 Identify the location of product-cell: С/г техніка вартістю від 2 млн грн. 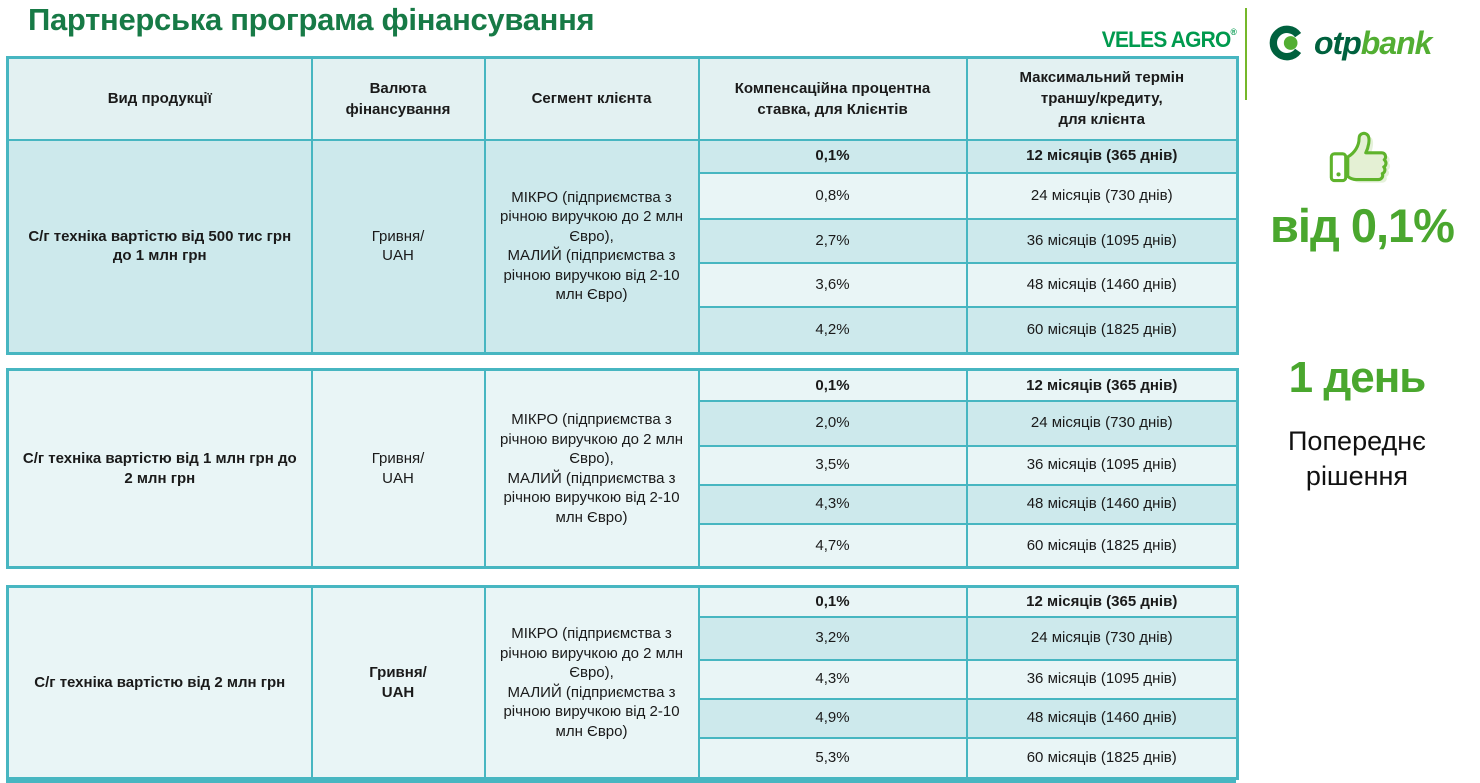
(159, 682).